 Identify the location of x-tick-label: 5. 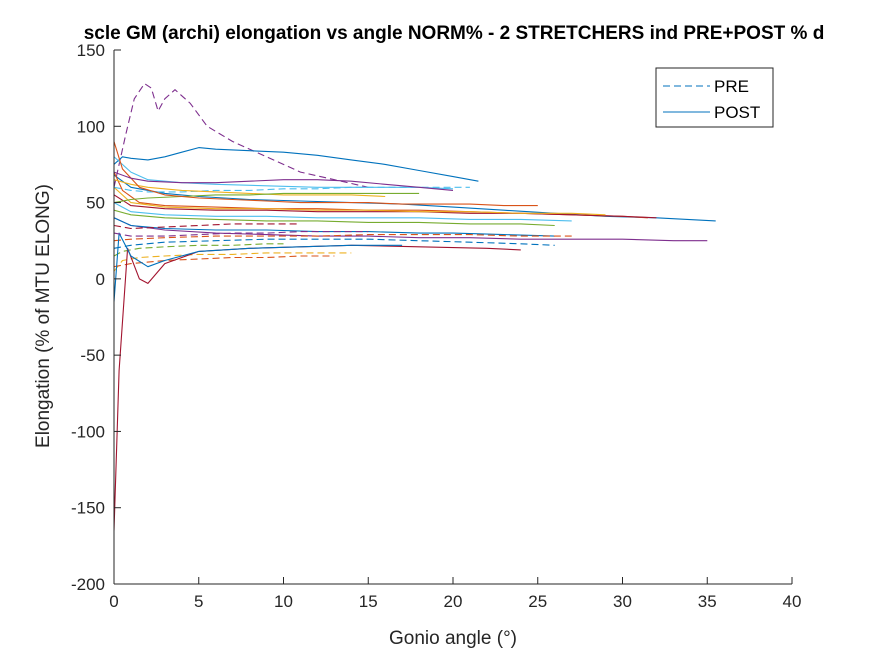
(198, 601).